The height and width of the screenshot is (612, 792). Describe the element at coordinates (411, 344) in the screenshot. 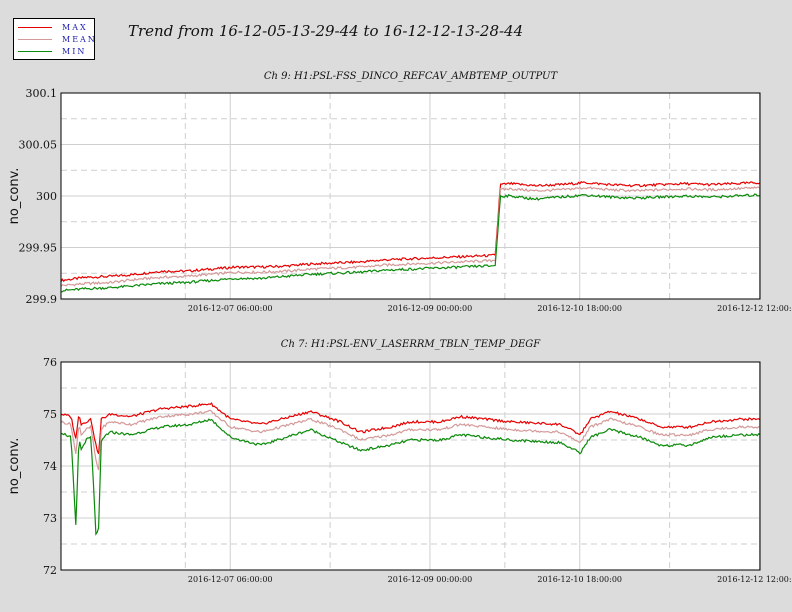

I see `panel-title: Ch 7: H1:PSL-ENV_LASERRM_TBLN_TEMP_DEGF` at that location.